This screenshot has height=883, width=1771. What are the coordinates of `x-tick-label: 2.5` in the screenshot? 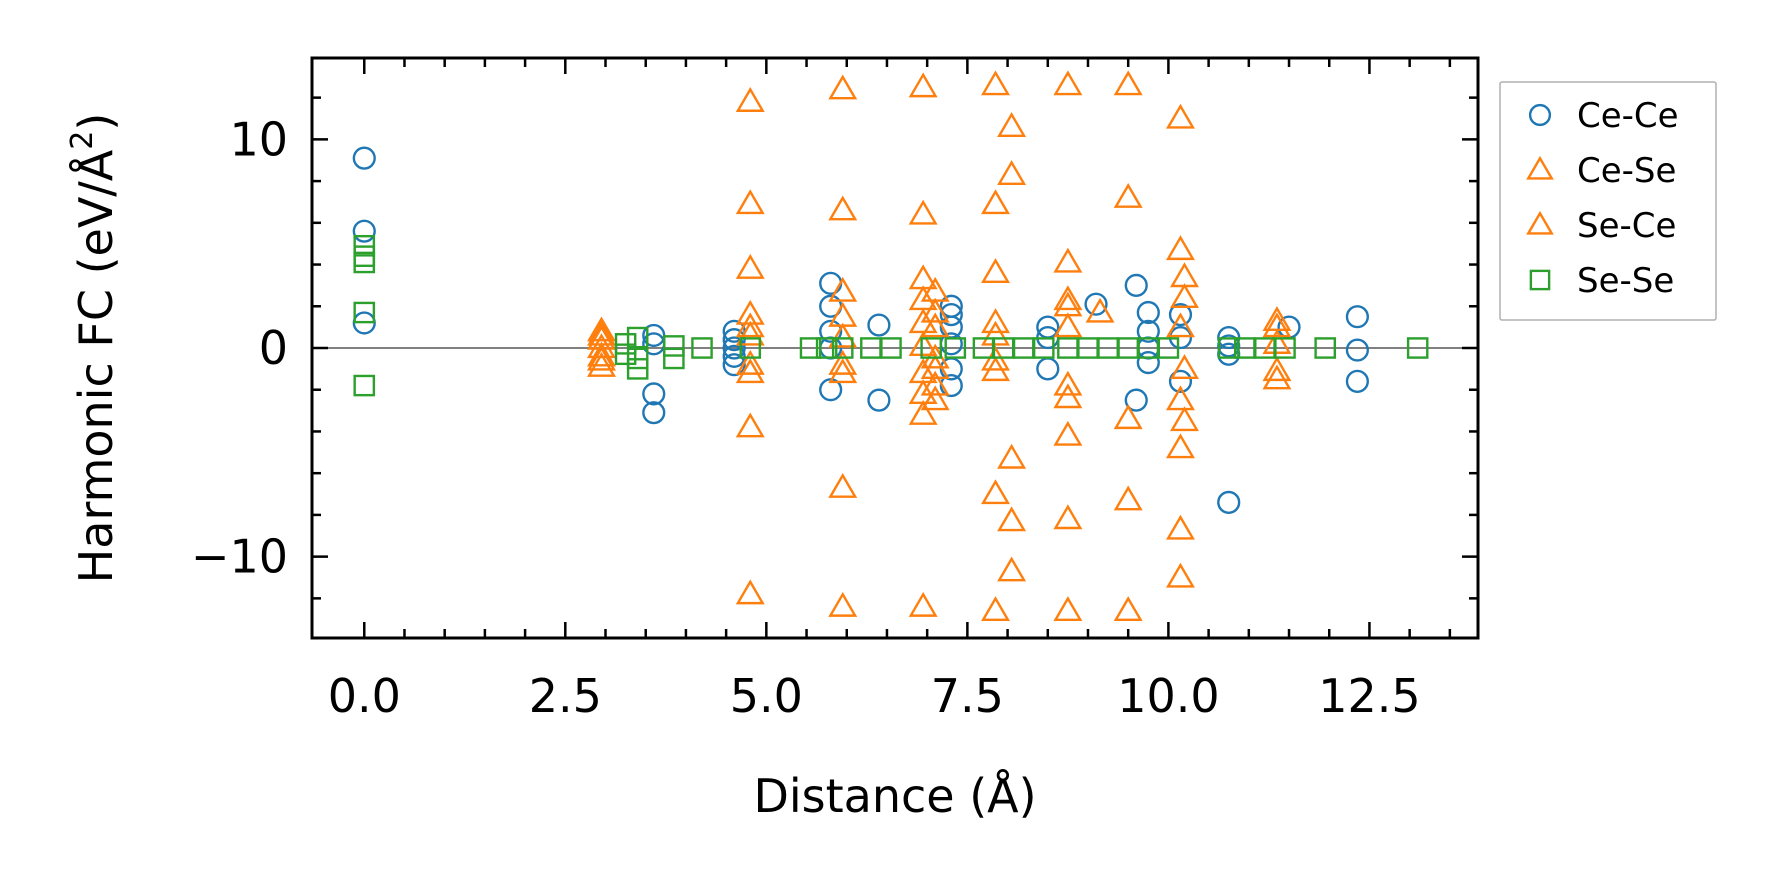 It's located at (565, 696).